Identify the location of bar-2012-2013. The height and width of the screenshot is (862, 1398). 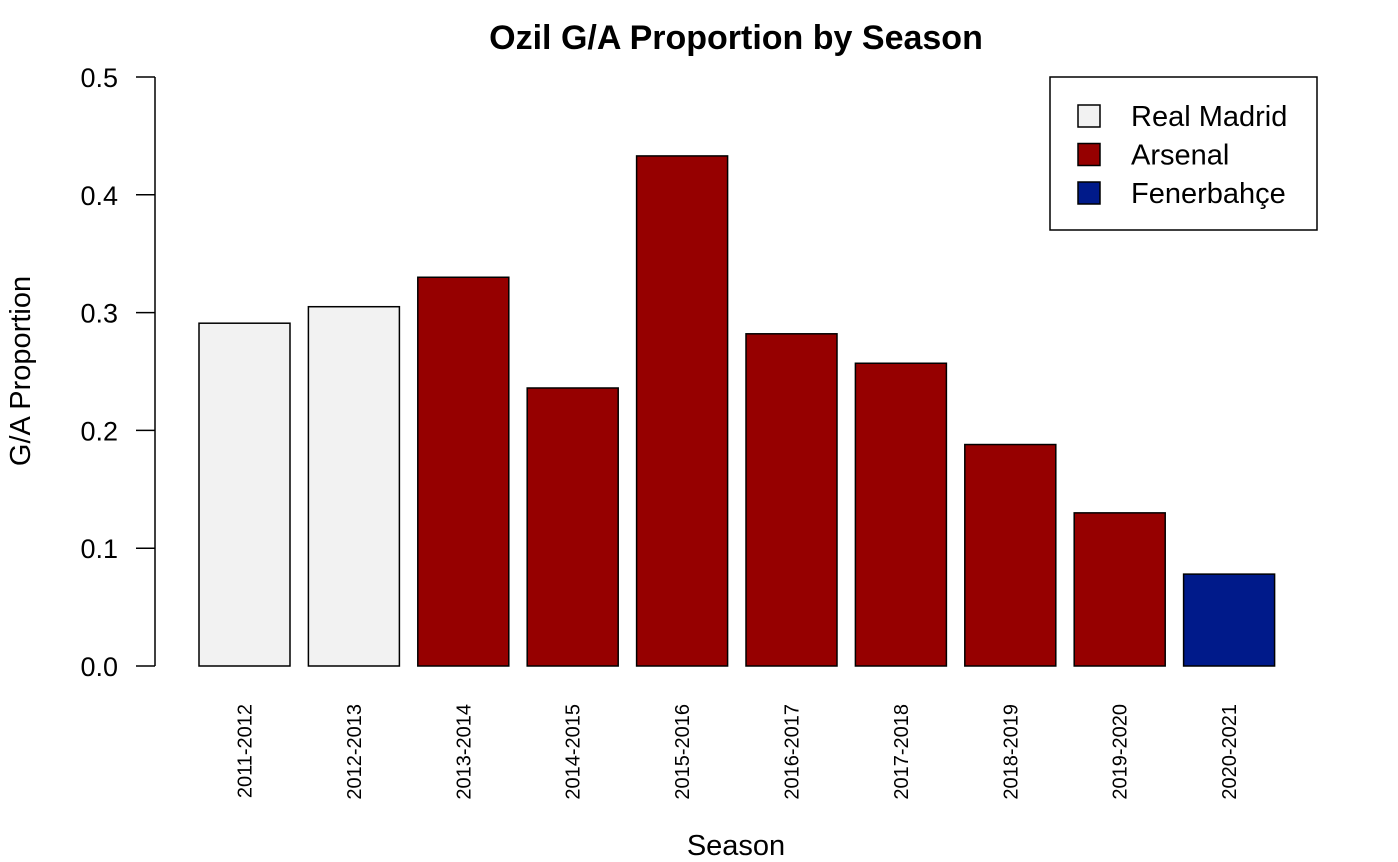
(354, 486).